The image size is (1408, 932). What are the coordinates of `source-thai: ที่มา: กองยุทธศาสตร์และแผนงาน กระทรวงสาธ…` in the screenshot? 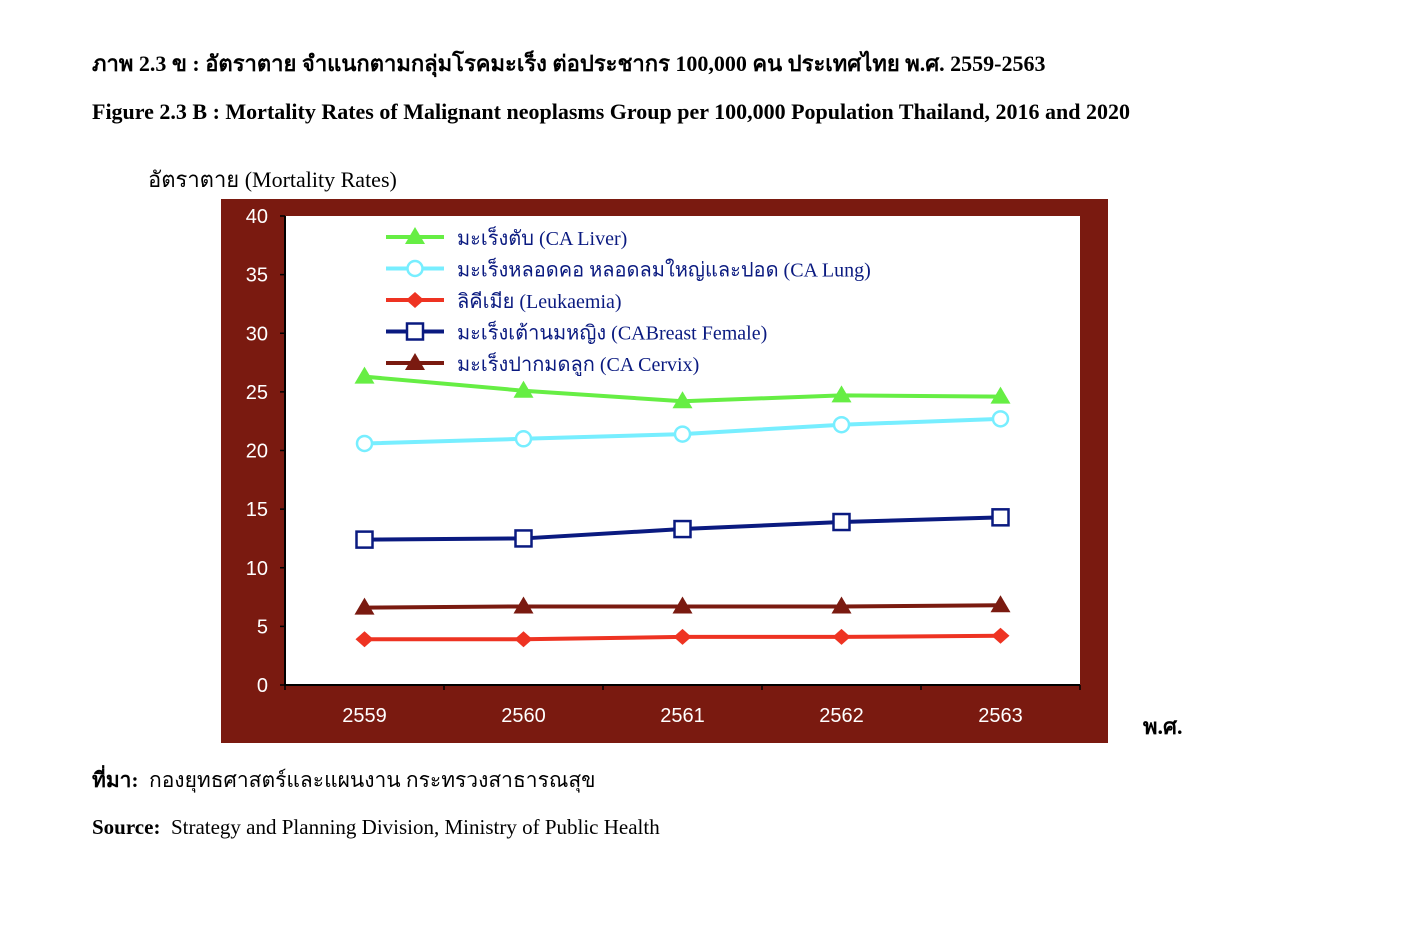 It's located at (344, 780).